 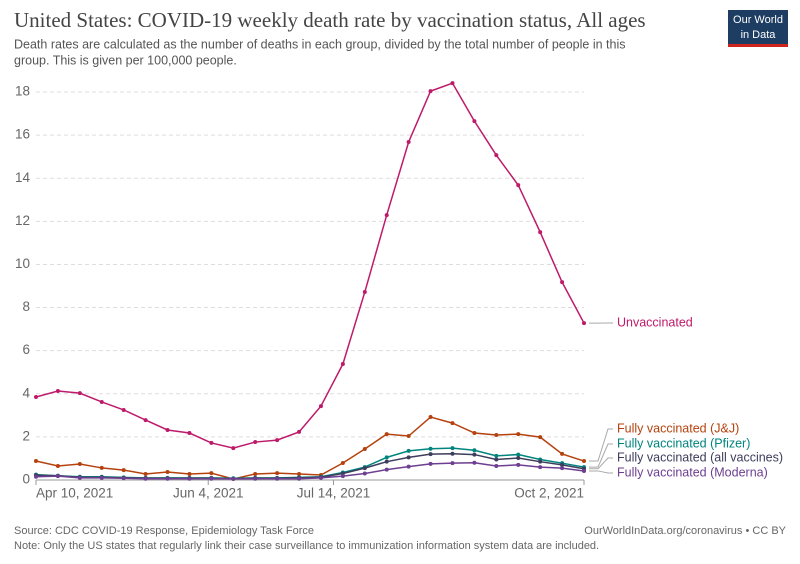 I want to click on series-label: Unvaccinated, so click(x=655, y=322).